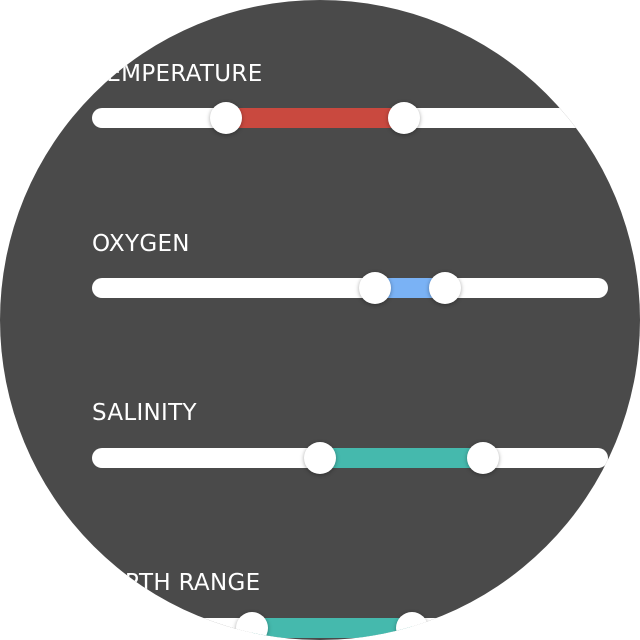  I want to click on temperature-range-slider, so click(350, 118).